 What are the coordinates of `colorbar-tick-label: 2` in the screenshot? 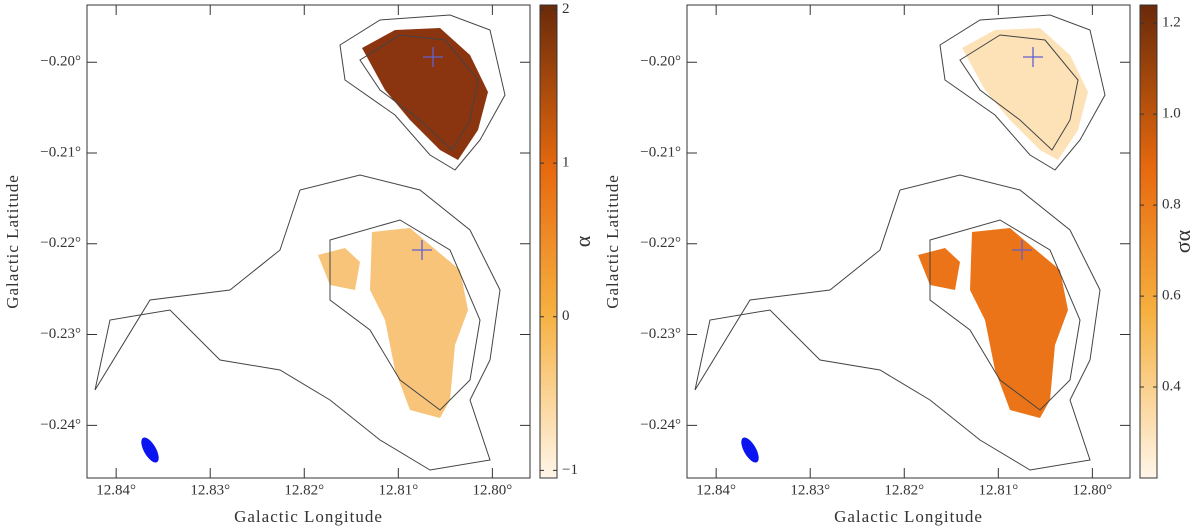 It's located at (566, 9).